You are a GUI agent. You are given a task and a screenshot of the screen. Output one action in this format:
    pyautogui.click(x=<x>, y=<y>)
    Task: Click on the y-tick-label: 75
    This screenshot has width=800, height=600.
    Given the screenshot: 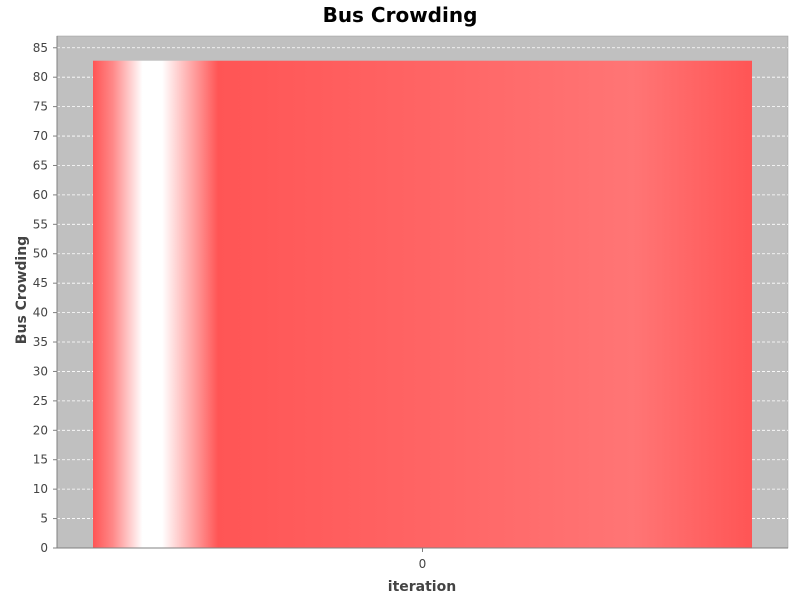 What is the action you would take?
    pyautogui.click(x=40, y=107)
    